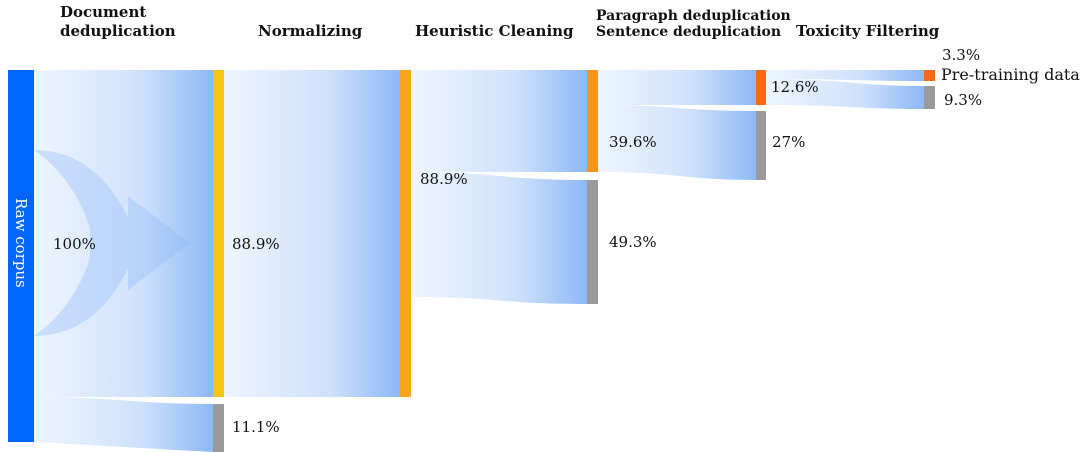 This screenshot has width=1083, height=452. What do you see at coordinates (499, 121) in the screenshot?
I see `flow-normalizing-to-heuristic-kept` at bounding box center [499, 121].